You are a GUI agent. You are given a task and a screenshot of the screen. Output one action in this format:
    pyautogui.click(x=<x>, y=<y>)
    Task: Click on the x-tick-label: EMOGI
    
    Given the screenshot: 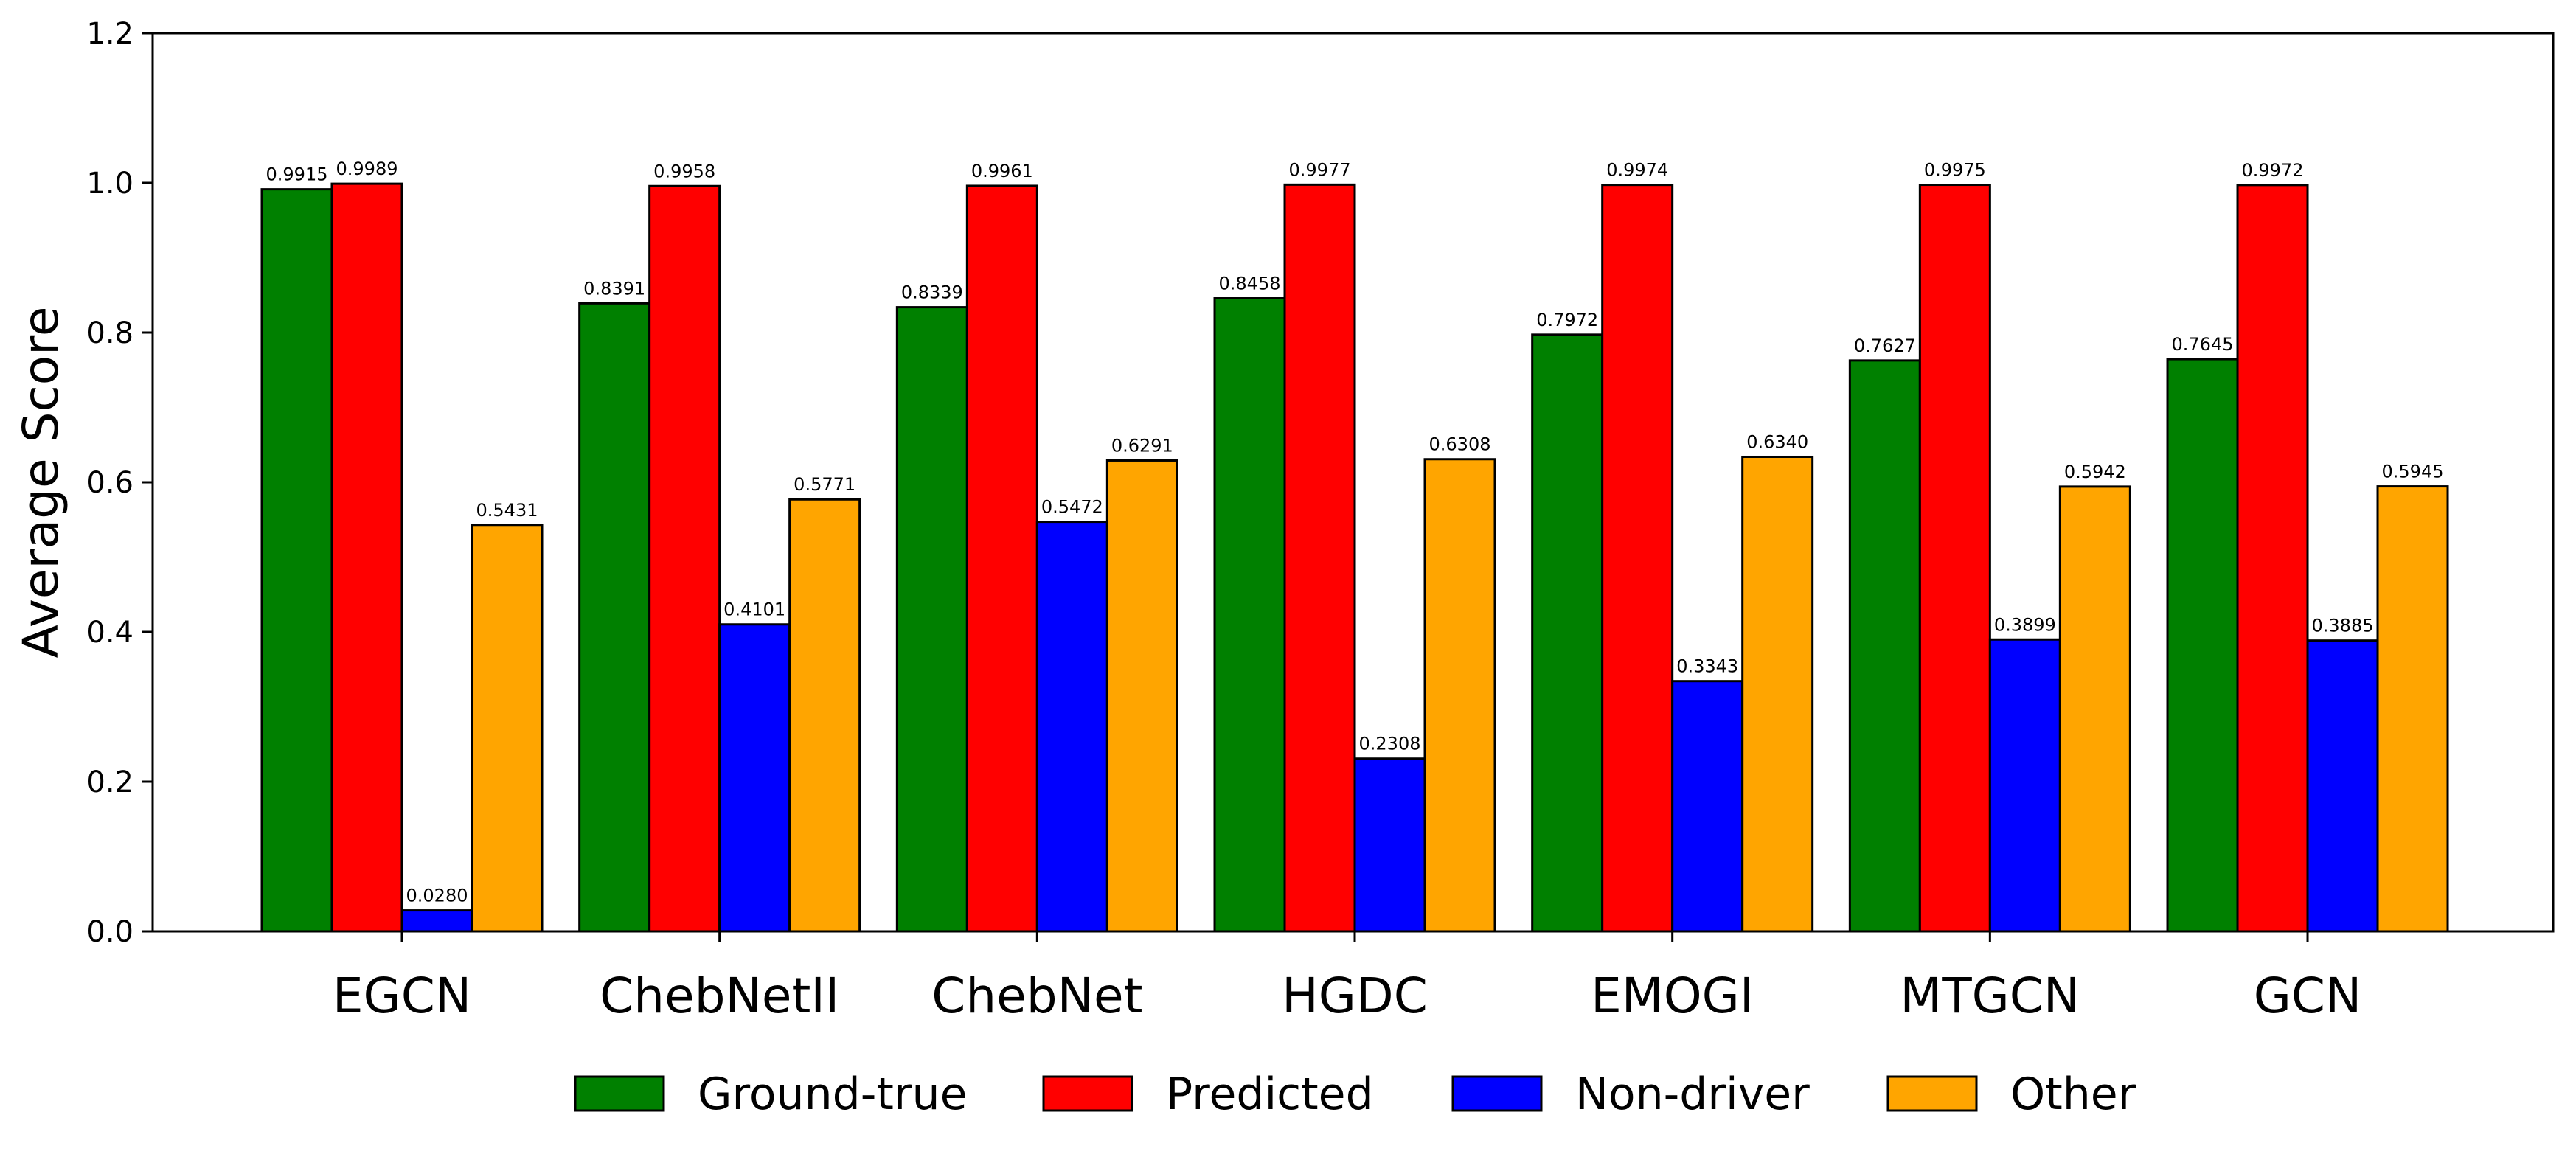 What is the action you would take?
    pyautogui.click(x=1672, y=995)
    